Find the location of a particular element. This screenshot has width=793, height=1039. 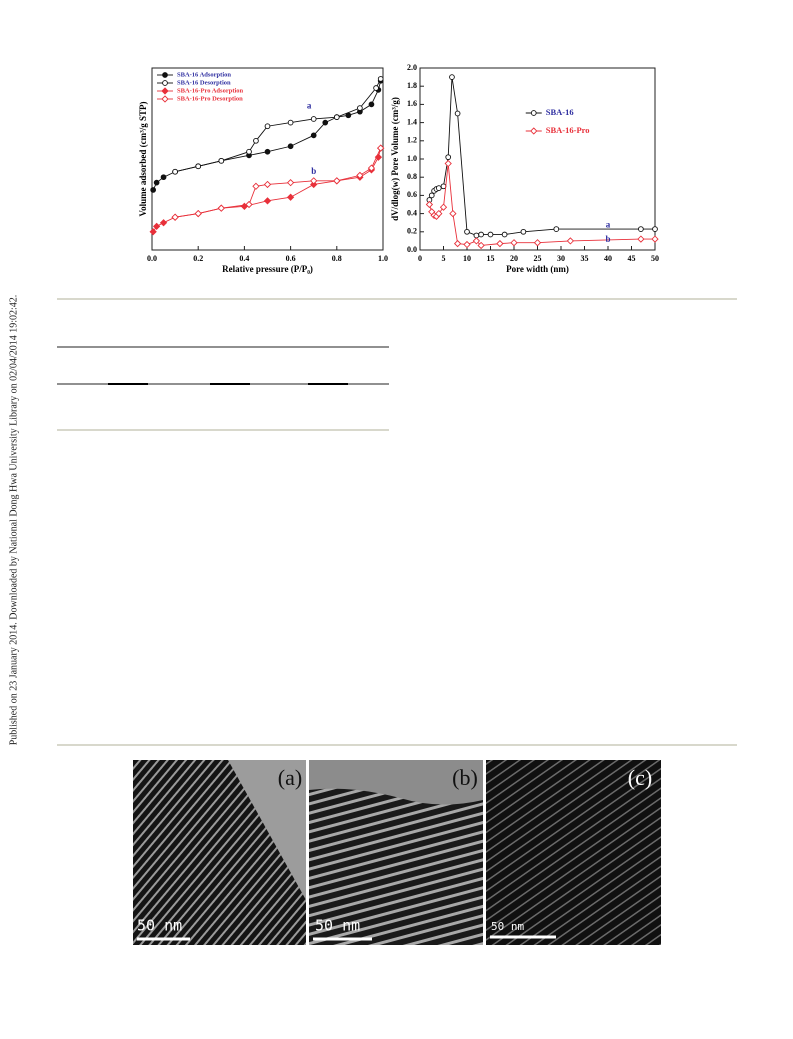

y-tick-label: 1.8 is located at coordinates (412, 85).